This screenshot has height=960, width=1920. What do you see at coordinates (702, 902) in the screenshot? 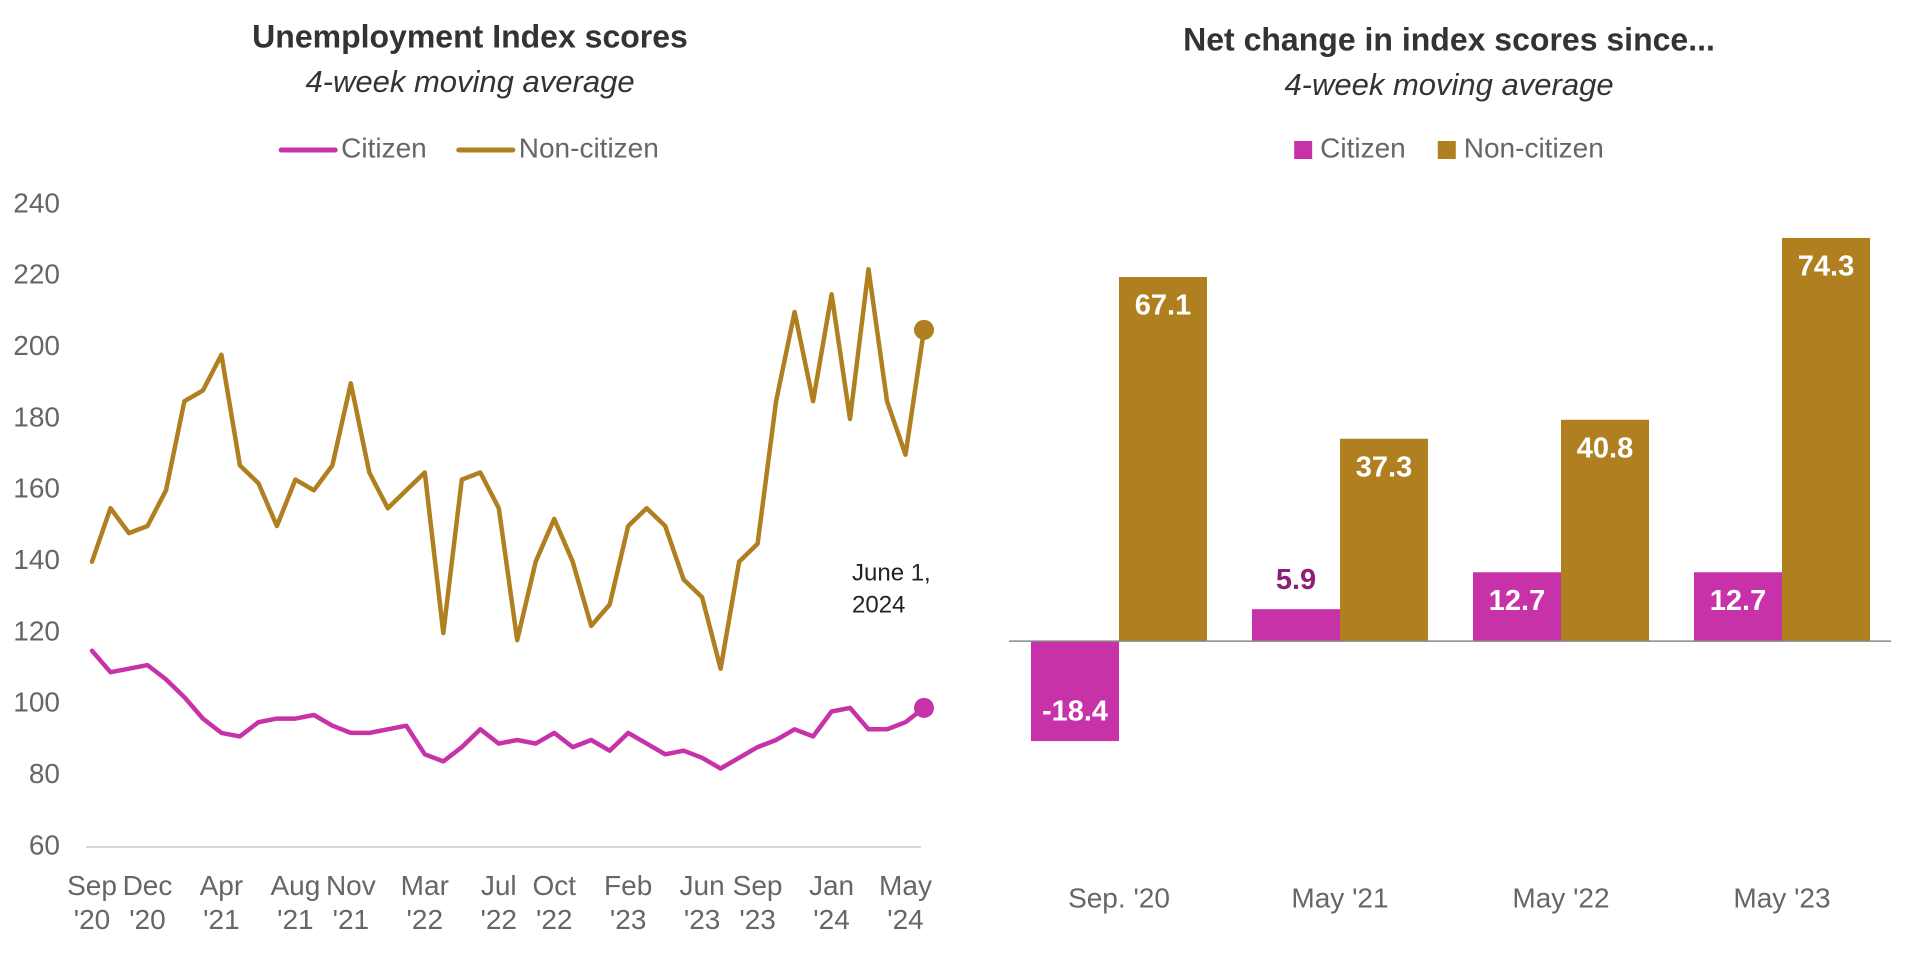
I see `x-tick-label: Jun '23` at bounding box center [702, 902].